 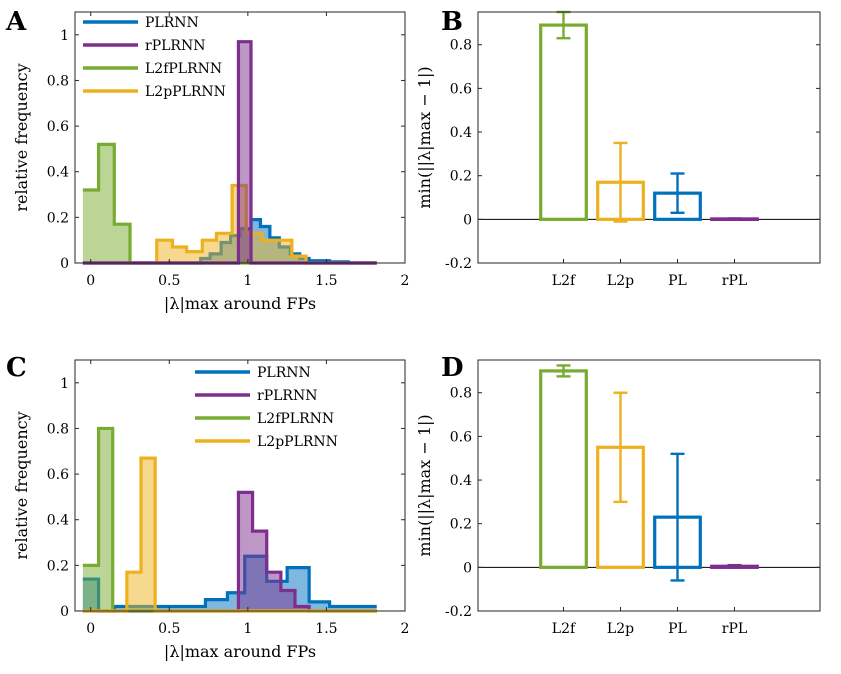 I want to click on series-rPLRNN, so click(x=229, y=551).